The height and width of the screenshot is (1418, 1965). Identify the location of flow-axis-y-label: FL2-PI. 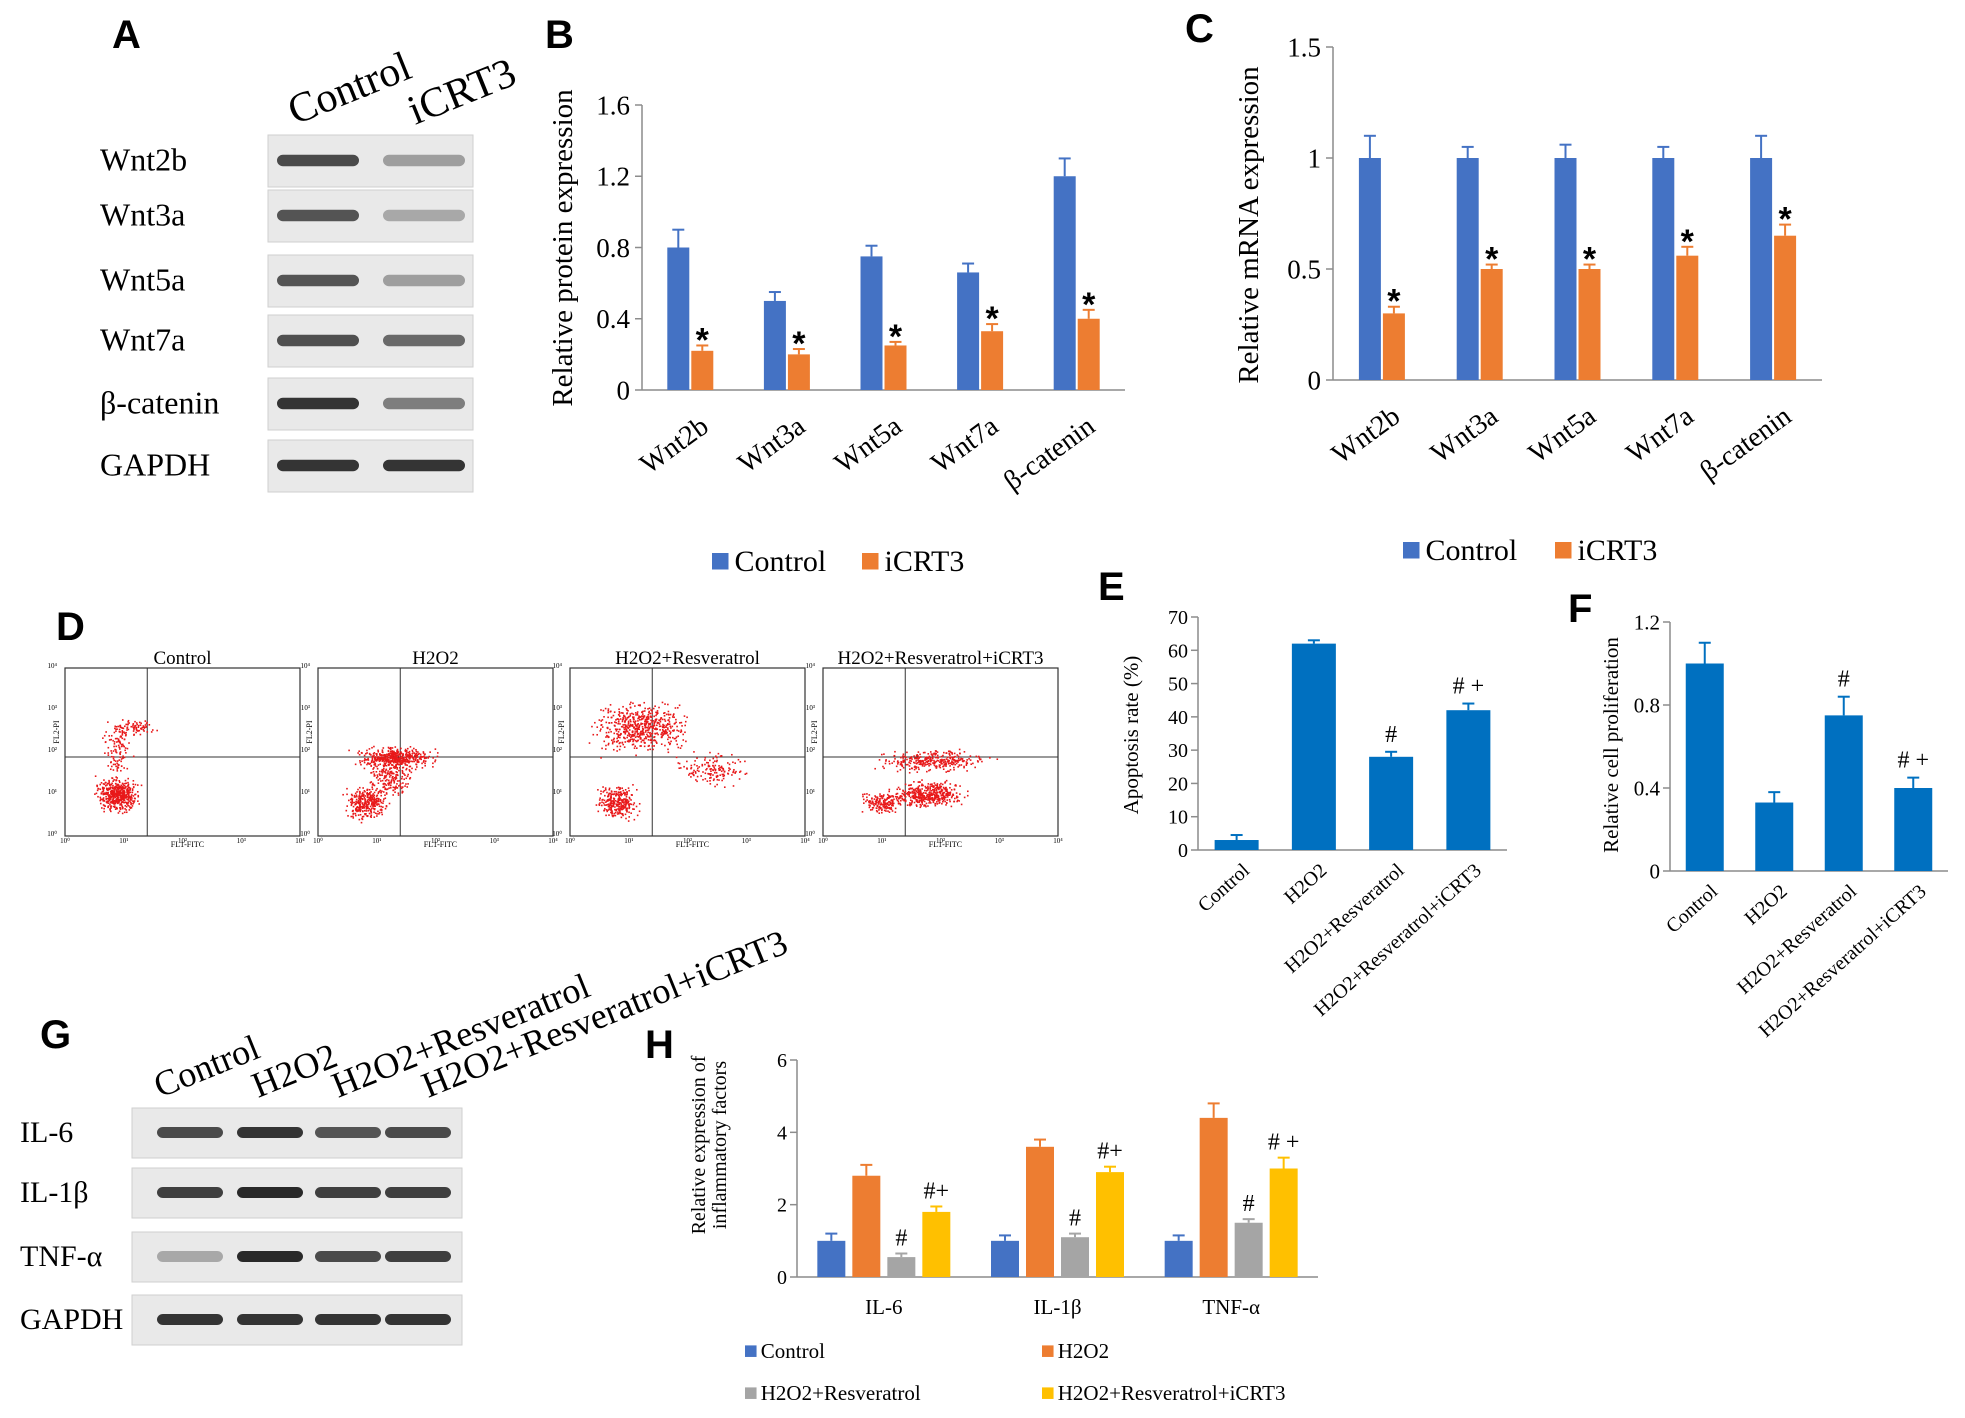
(561, 731).